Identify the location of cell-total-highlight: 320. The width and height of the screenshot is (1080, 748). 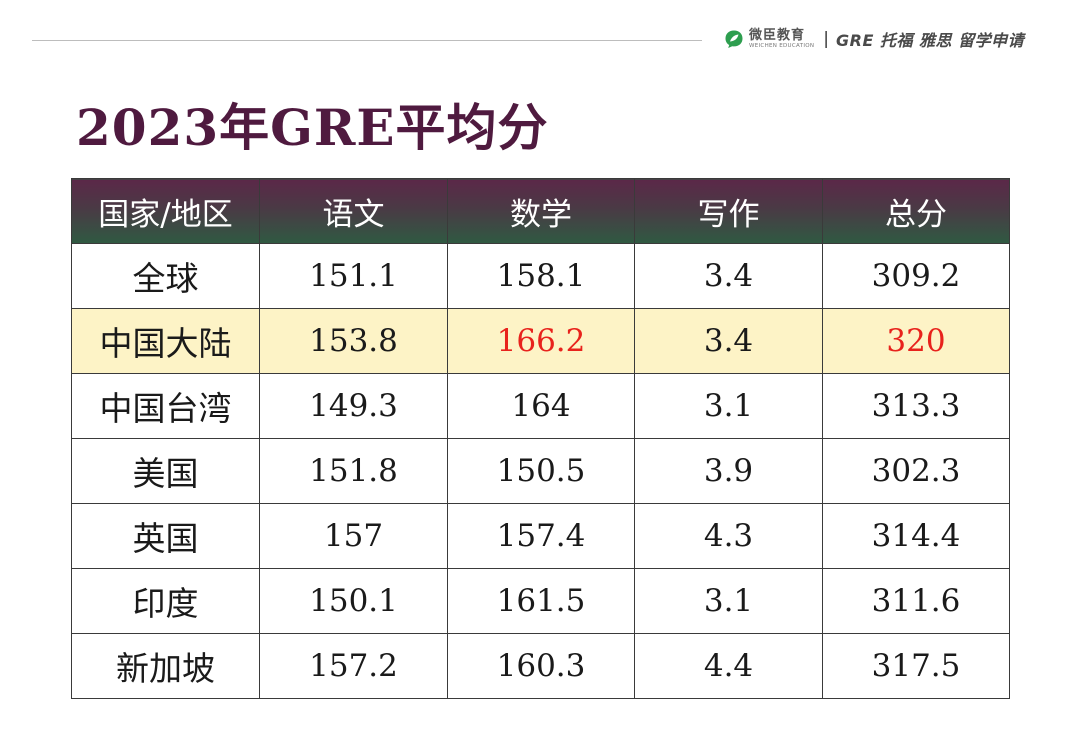
(916, 341).